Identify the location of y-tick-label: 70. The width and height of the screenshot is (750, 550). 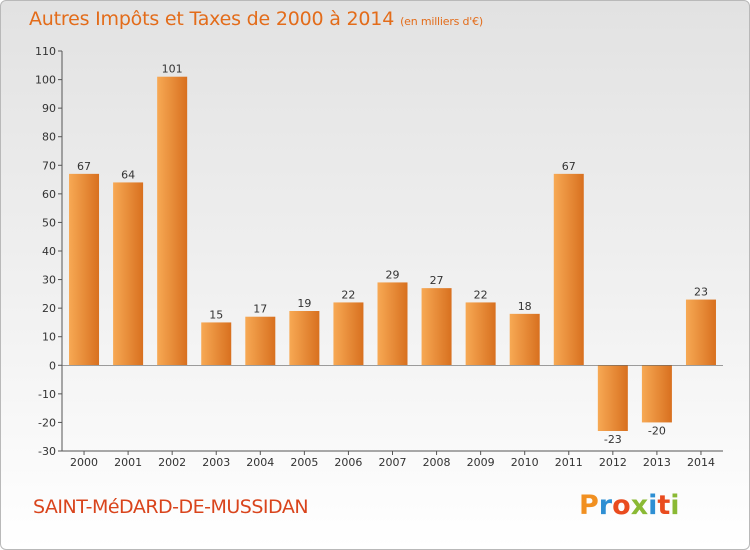
(49, 165).